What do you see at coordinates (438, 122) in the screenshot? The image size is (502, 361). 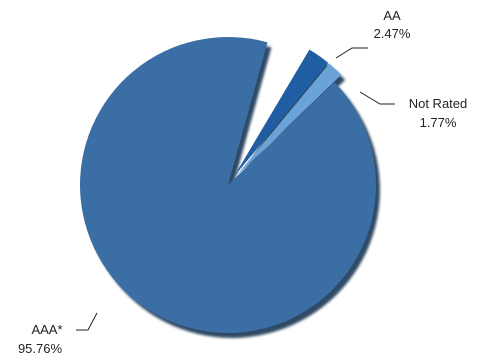 I see `slice-value-not-rated: 1.77%` at bounding box center [438, 122].